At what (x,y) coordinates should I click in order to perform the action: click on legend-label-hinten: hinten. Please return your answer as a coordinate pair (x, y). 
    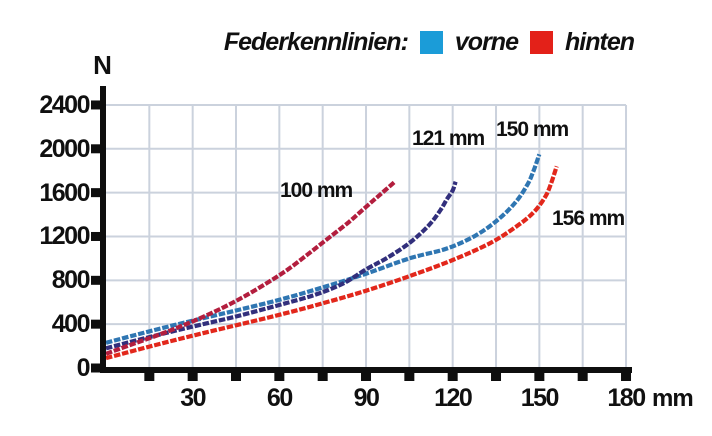
    Looking at the image, I should click on (600, 42).